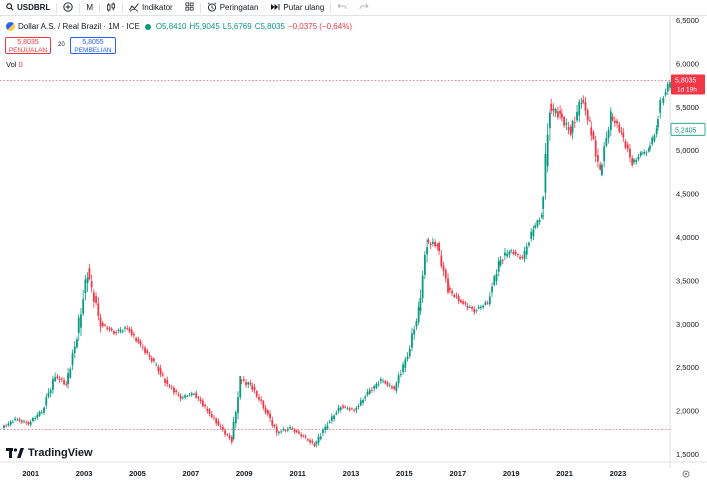  Describe the element at coordinates (342, 7) in the screenshot. I see `undo-button` at that location.